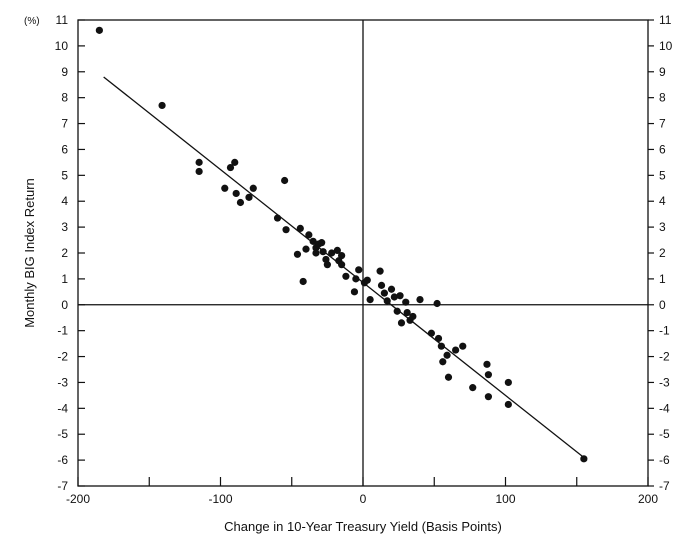  Describe the element at coordinates (664, 357) in the screenshot. I see `y-tick-label-right: -2` at that location.